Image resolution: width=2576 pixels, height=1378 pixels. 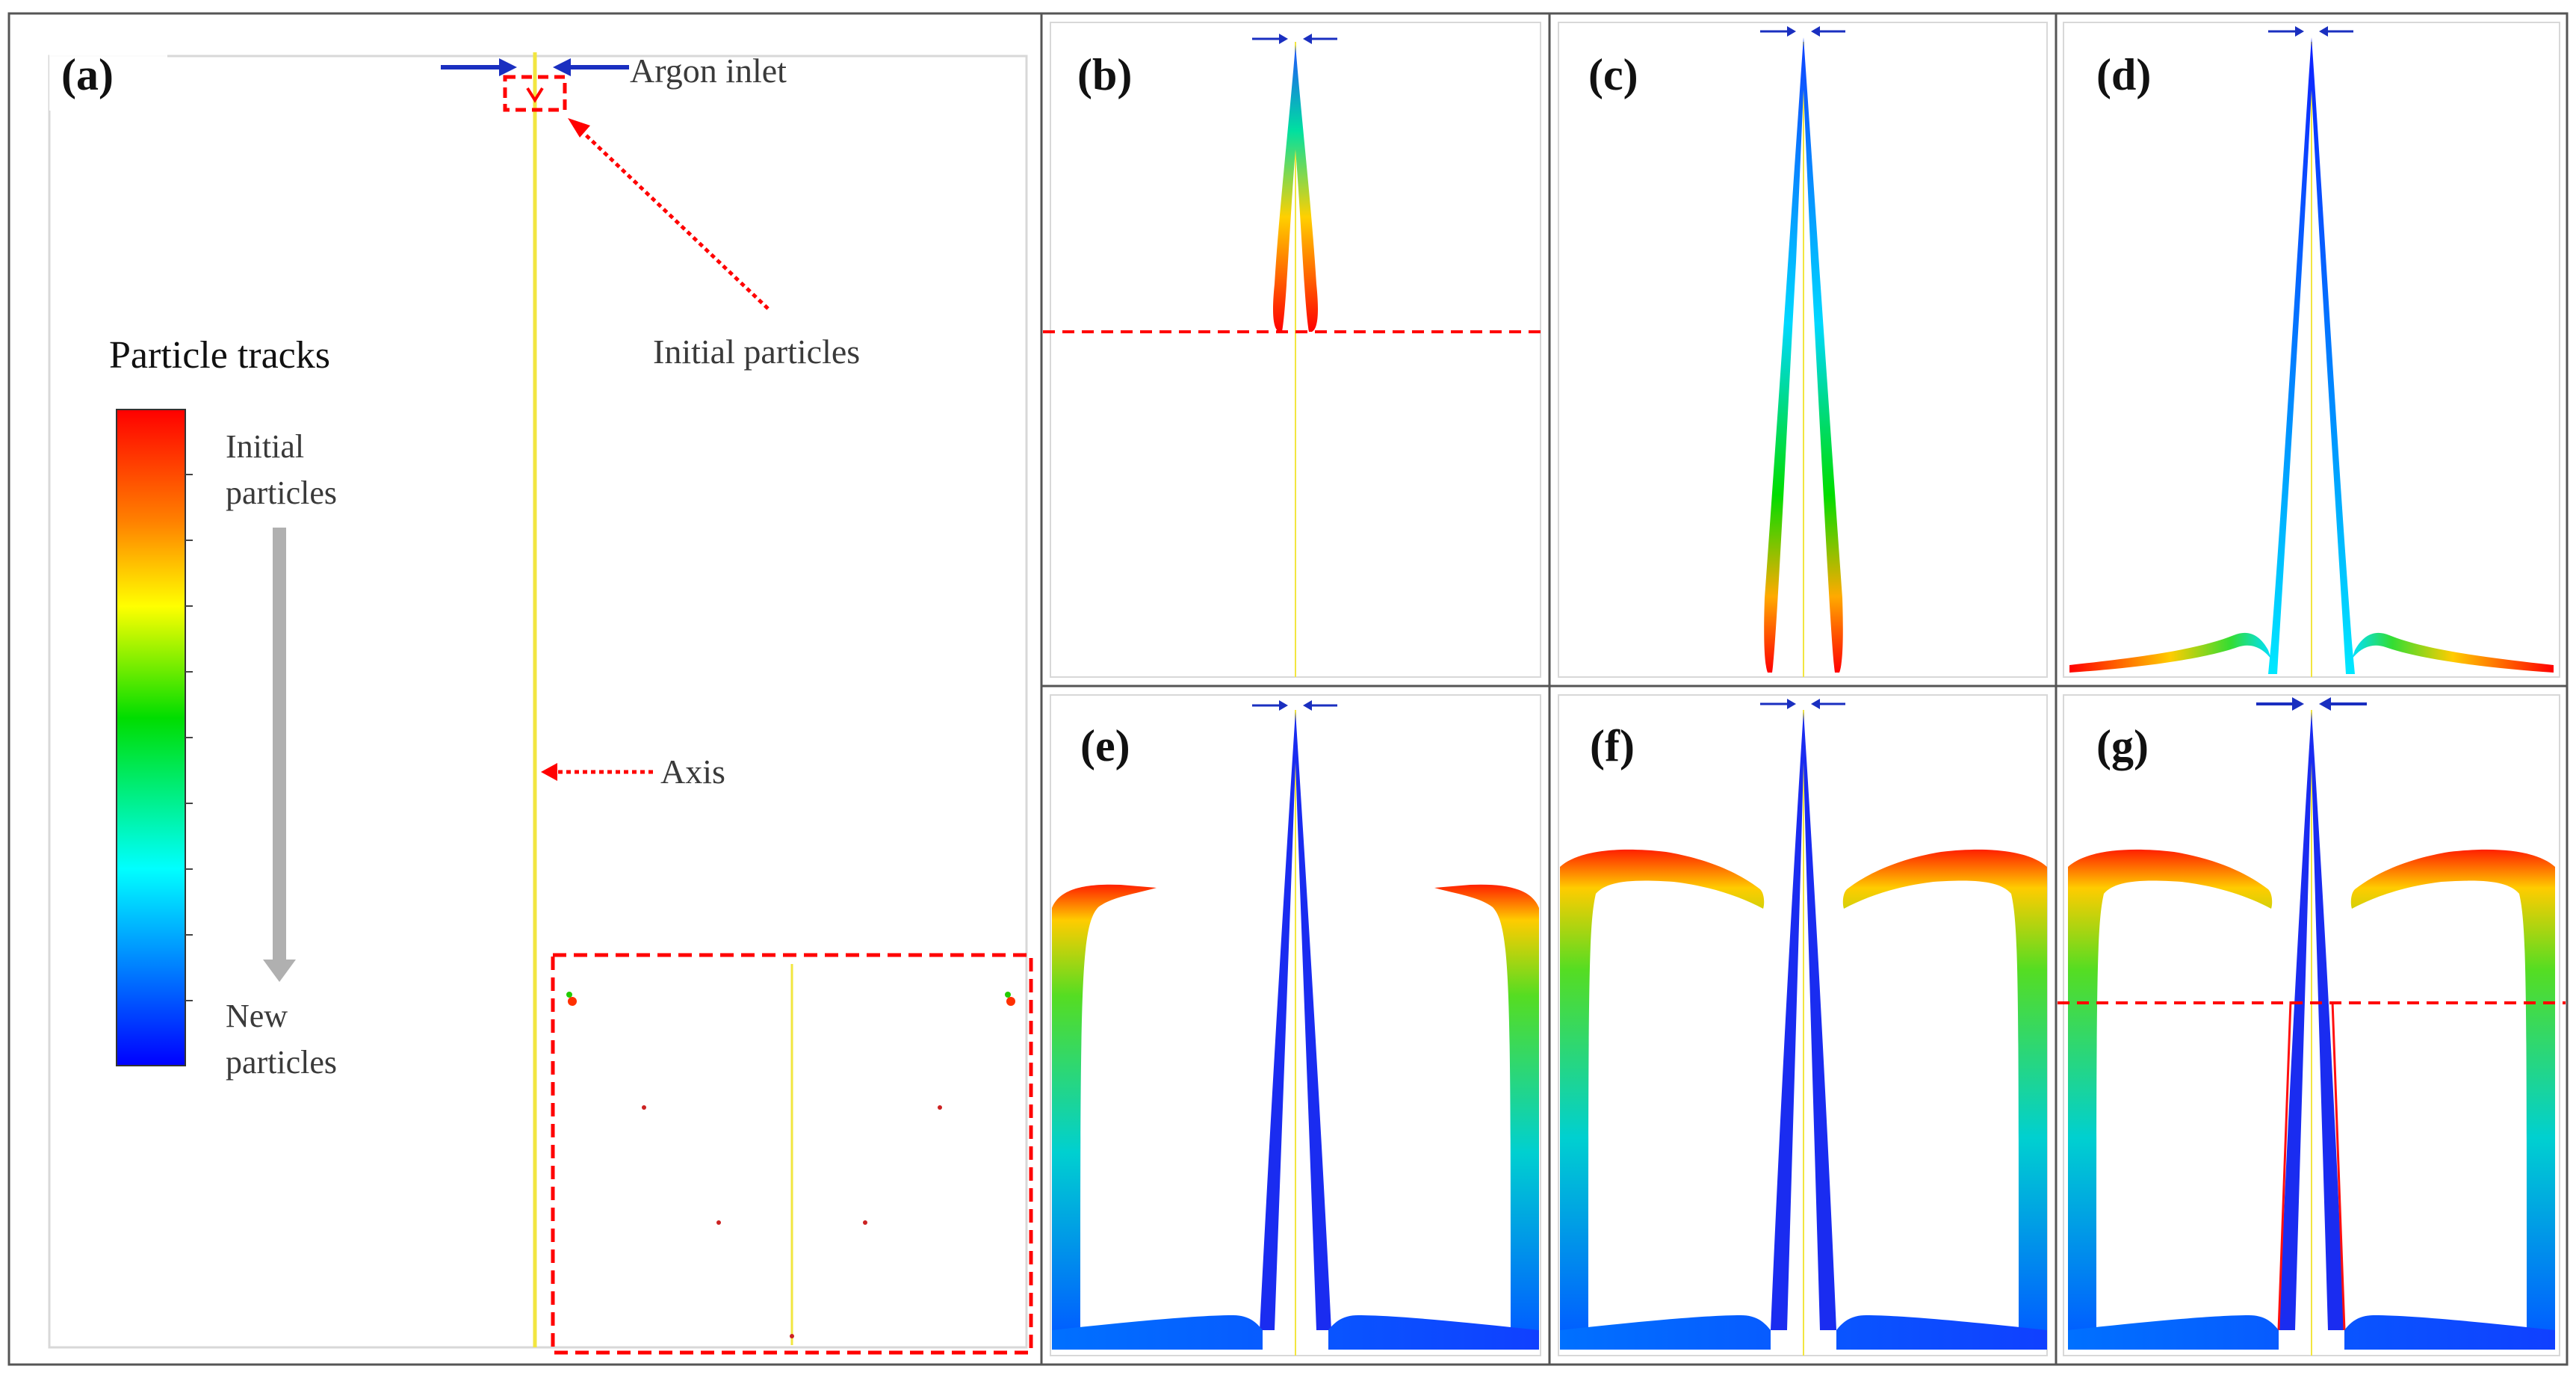 I want to click on panel-label-e: (e), so click(x=1105, y=745).